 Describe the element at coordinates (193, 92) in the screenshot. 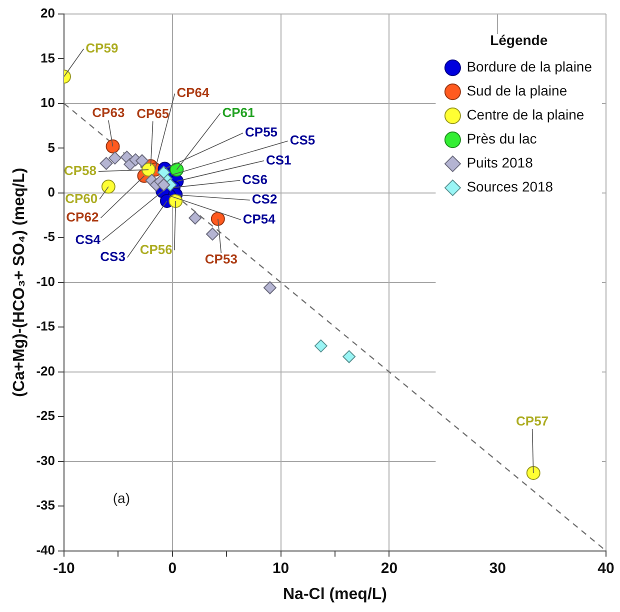

I see `annotation: CP64` at that location.